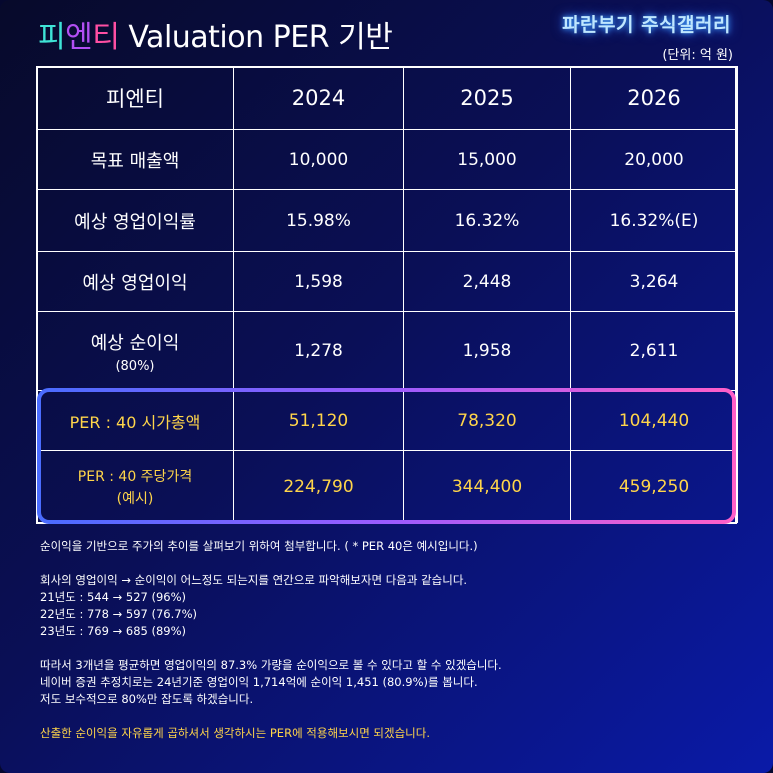  Describe the element at coordinates (135, 220) in the screenshot. I see `row-label: 예상 영업이익률` at that location.